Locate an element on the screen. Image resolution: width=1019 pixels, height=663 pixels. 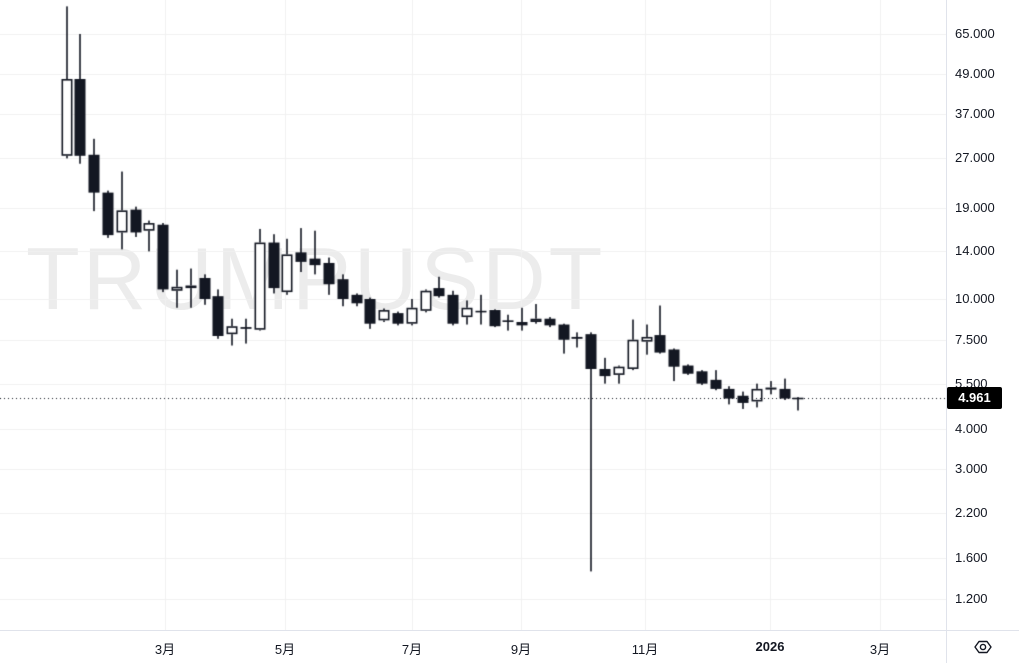
price-tick-label: 27.000 is located at coordinates (975, 158).